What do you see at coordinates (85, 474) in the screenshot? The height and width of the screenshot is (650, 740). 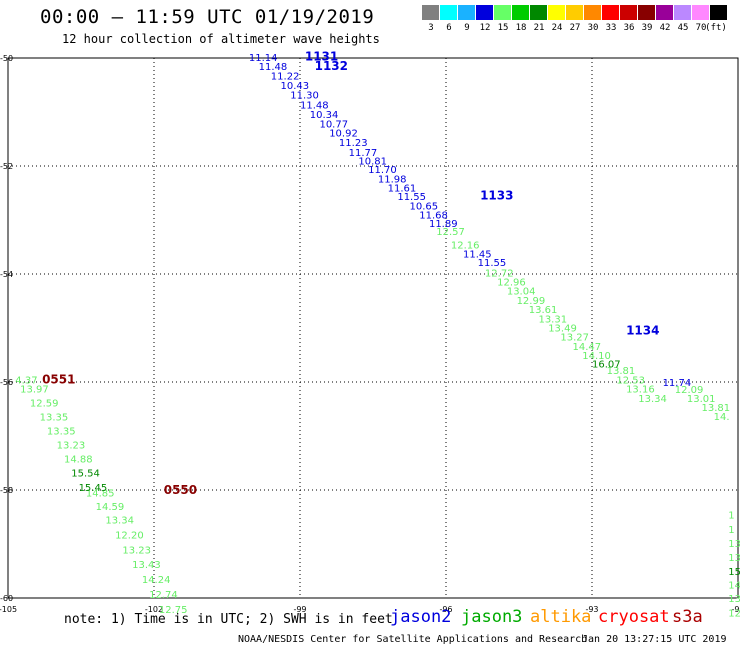 I see `swh-value: 15.54` at bounding box center [85, 474].